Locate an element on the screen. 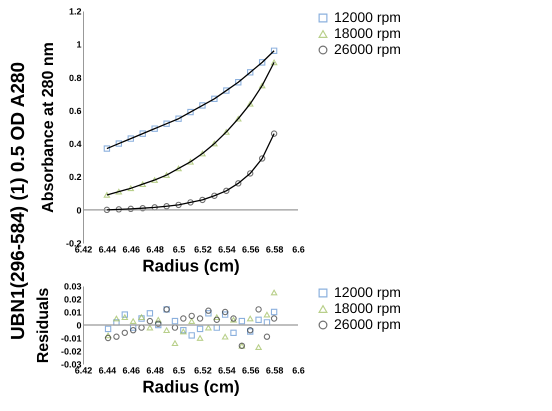 The height and width of the screenshot is (411, 552). y-tick-label: 0.2 is located at coordinates (75, 177).